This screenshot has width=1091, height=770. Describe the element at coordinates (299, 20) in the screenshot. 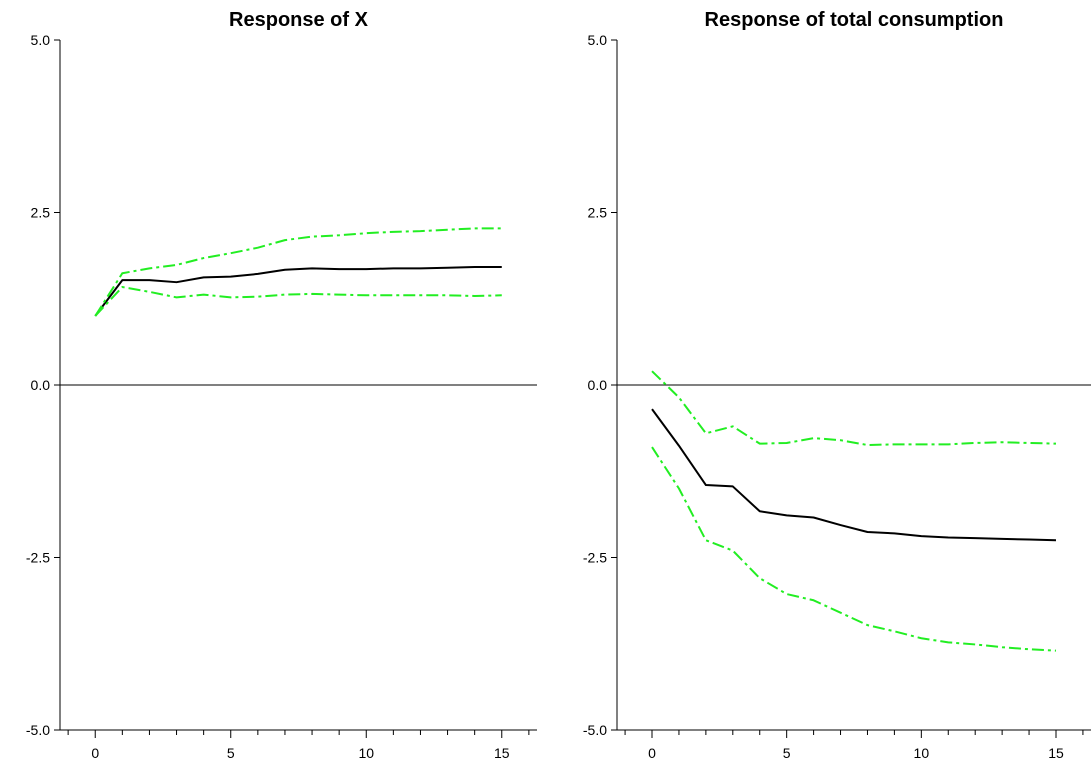

I see `chart-title: Response of X` at that location.